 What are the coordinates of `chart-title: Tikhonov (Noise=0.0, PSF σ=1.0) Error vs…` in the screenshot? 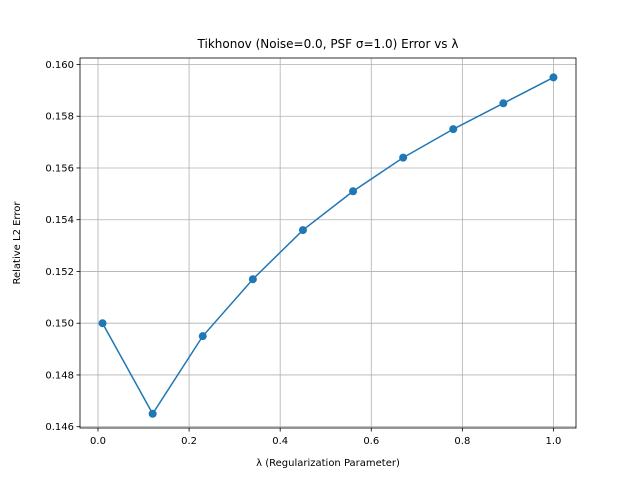 It's located at (328, 44).